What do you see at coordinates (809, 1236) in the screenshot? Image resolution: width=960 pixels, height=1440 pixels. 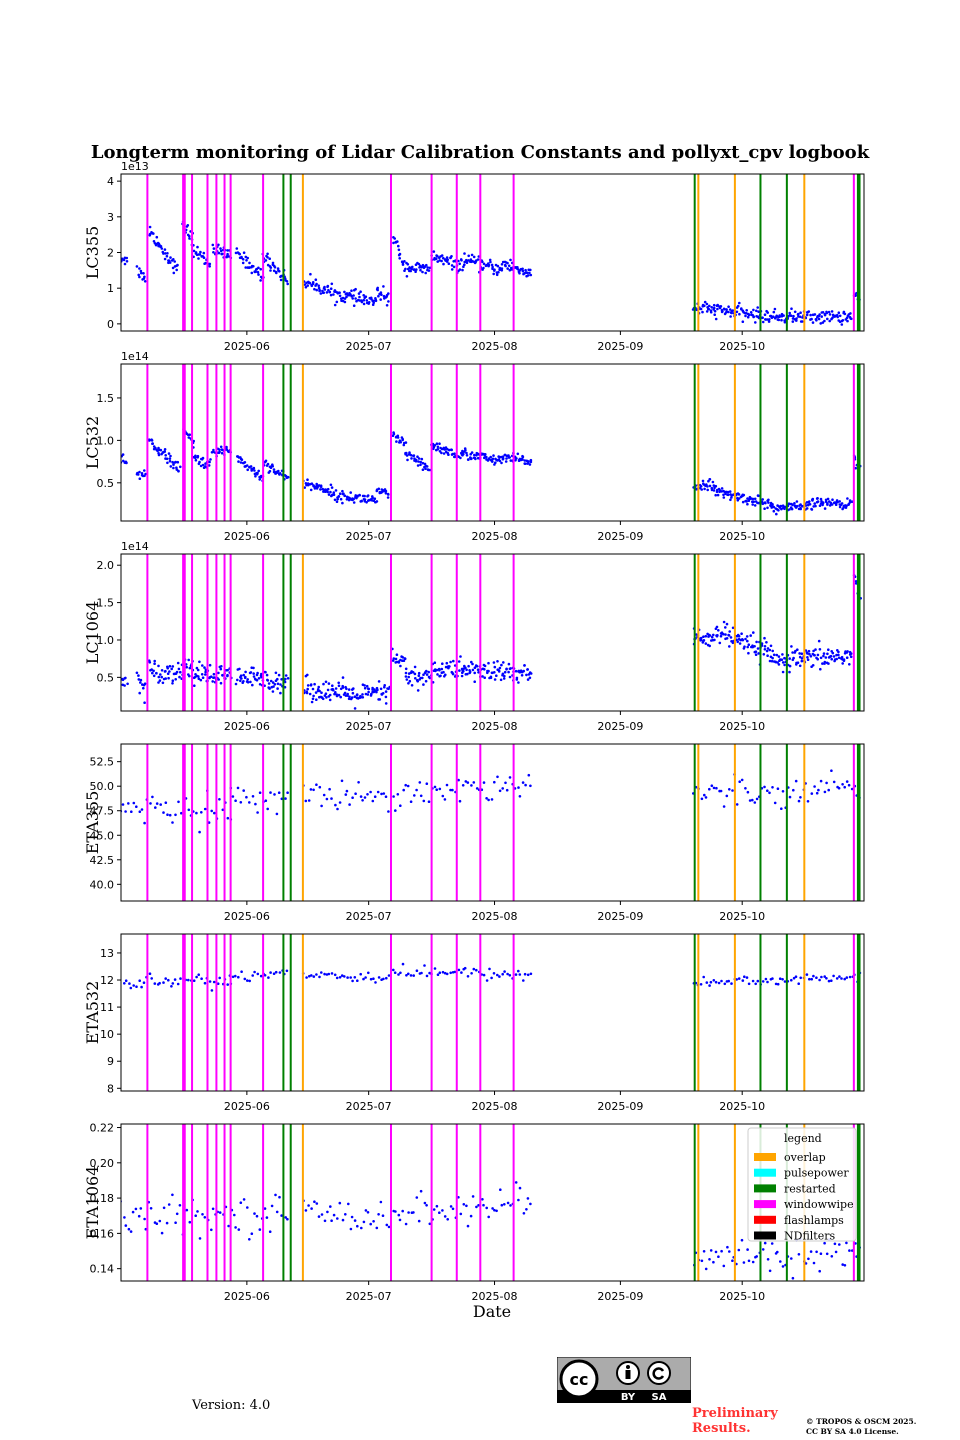 I see `legend-label-NDfilters: NDfilters` at bounding box center [809, 1236].